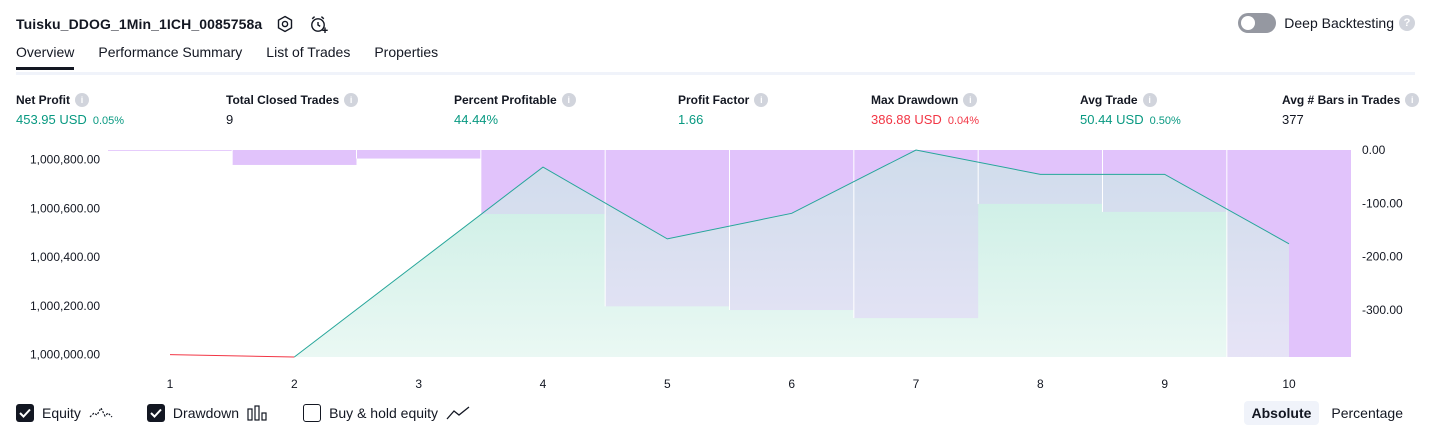 Image resolution: width=1431 pixels, height=438 pixels. Describe the element at coordinates (667, 384) in the screenshot. I see `x-axis-tick: 5` at that location.